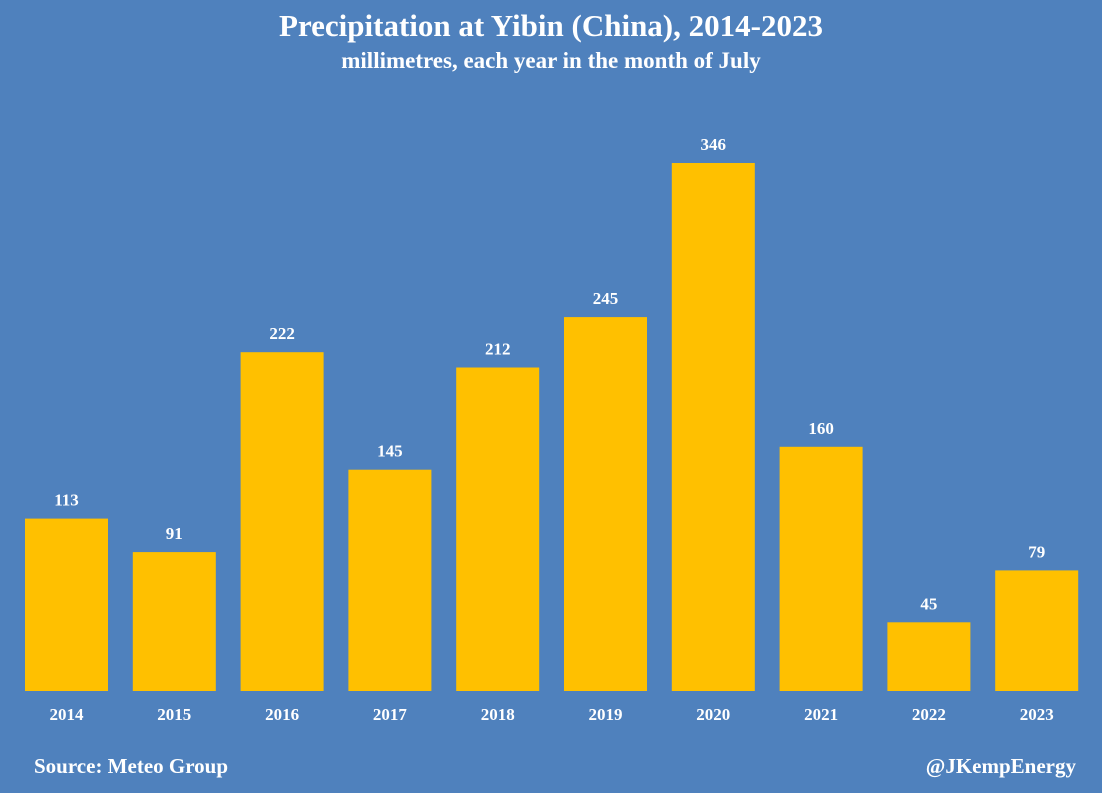 This screenshot has height=793, width=1102. Describe the element at coordinates (282, 521) in the screenshot. I see `bar-2016` at that location.